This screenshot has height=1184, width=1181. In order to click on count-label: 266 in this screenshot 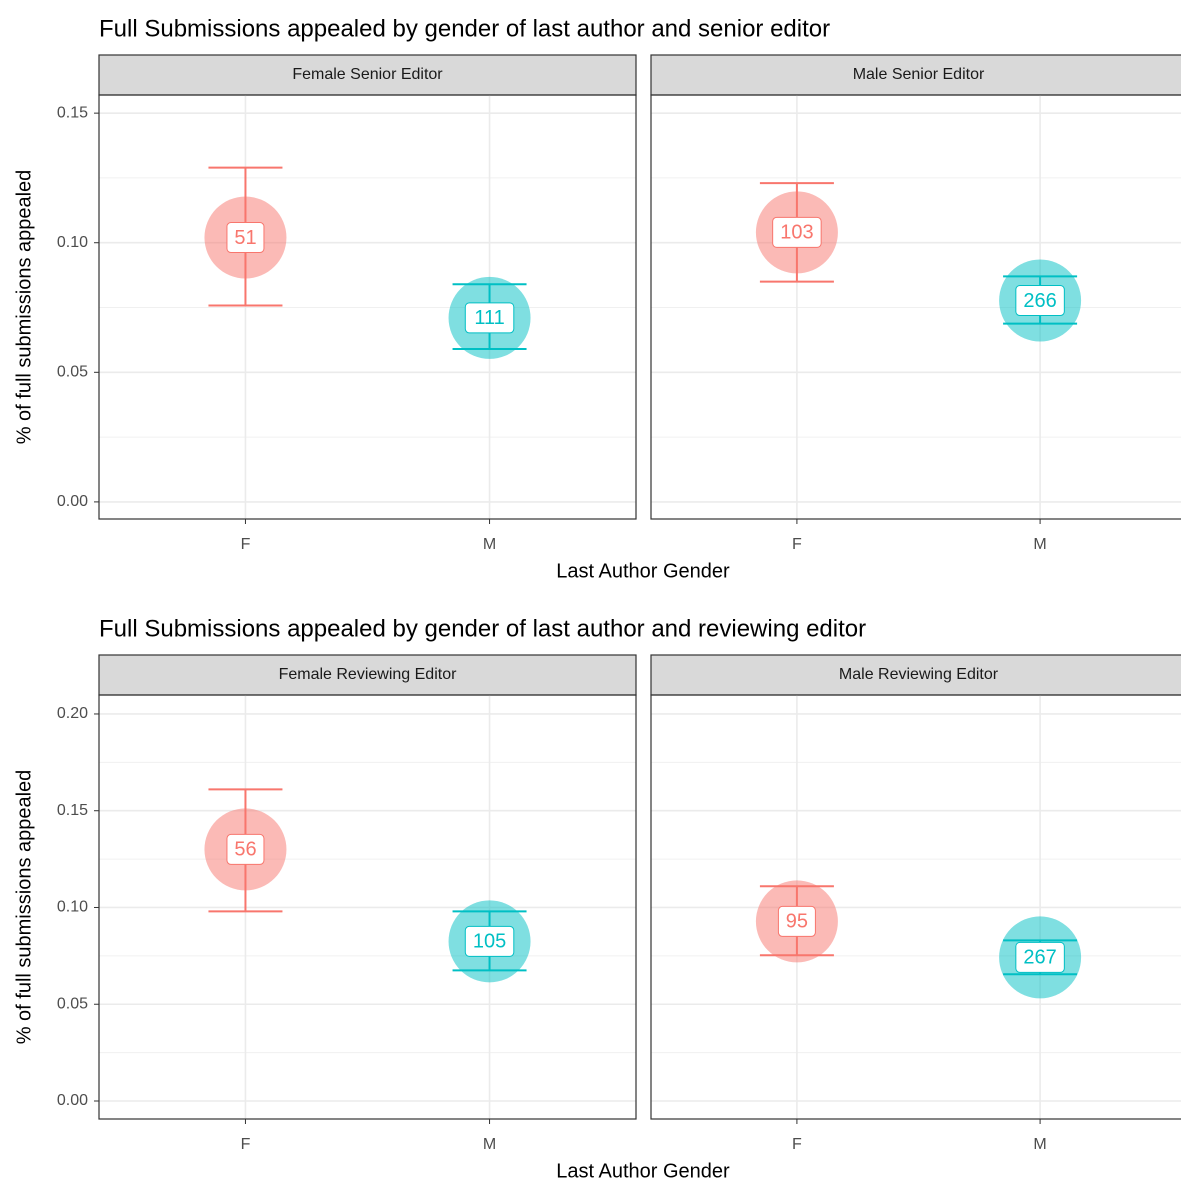, I will do `click(1039, 301)`.